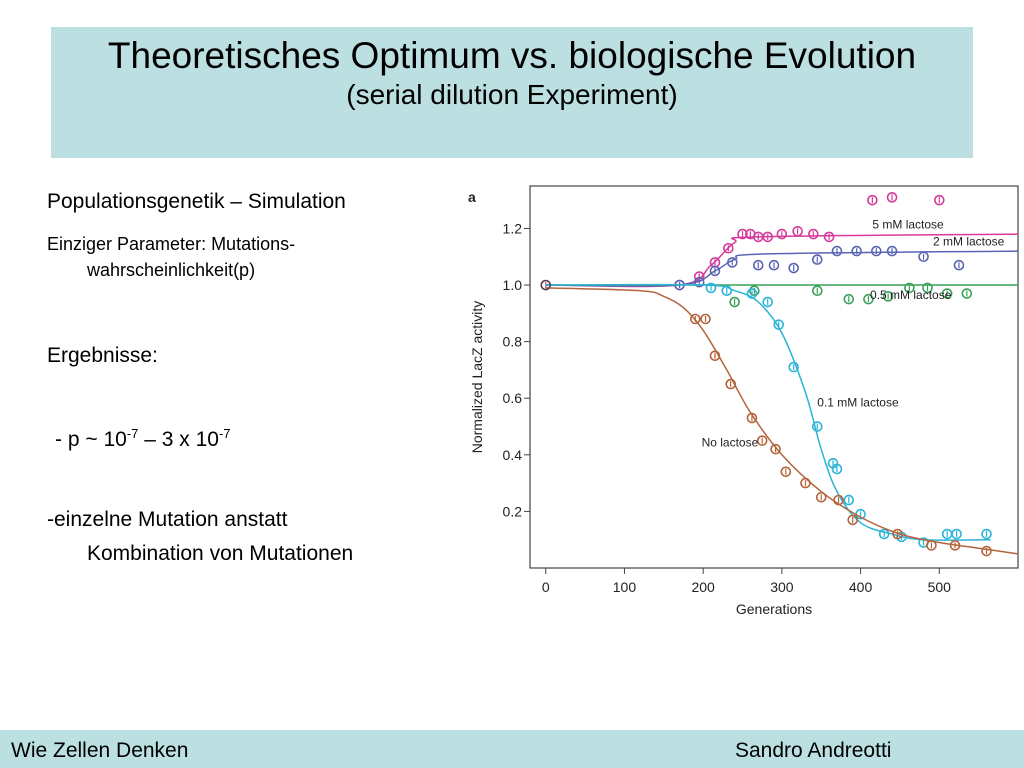 This screenshot has width=1024, height=768. I want to click on series-annotation: 0.1 mM lactose, so click(858, 403).